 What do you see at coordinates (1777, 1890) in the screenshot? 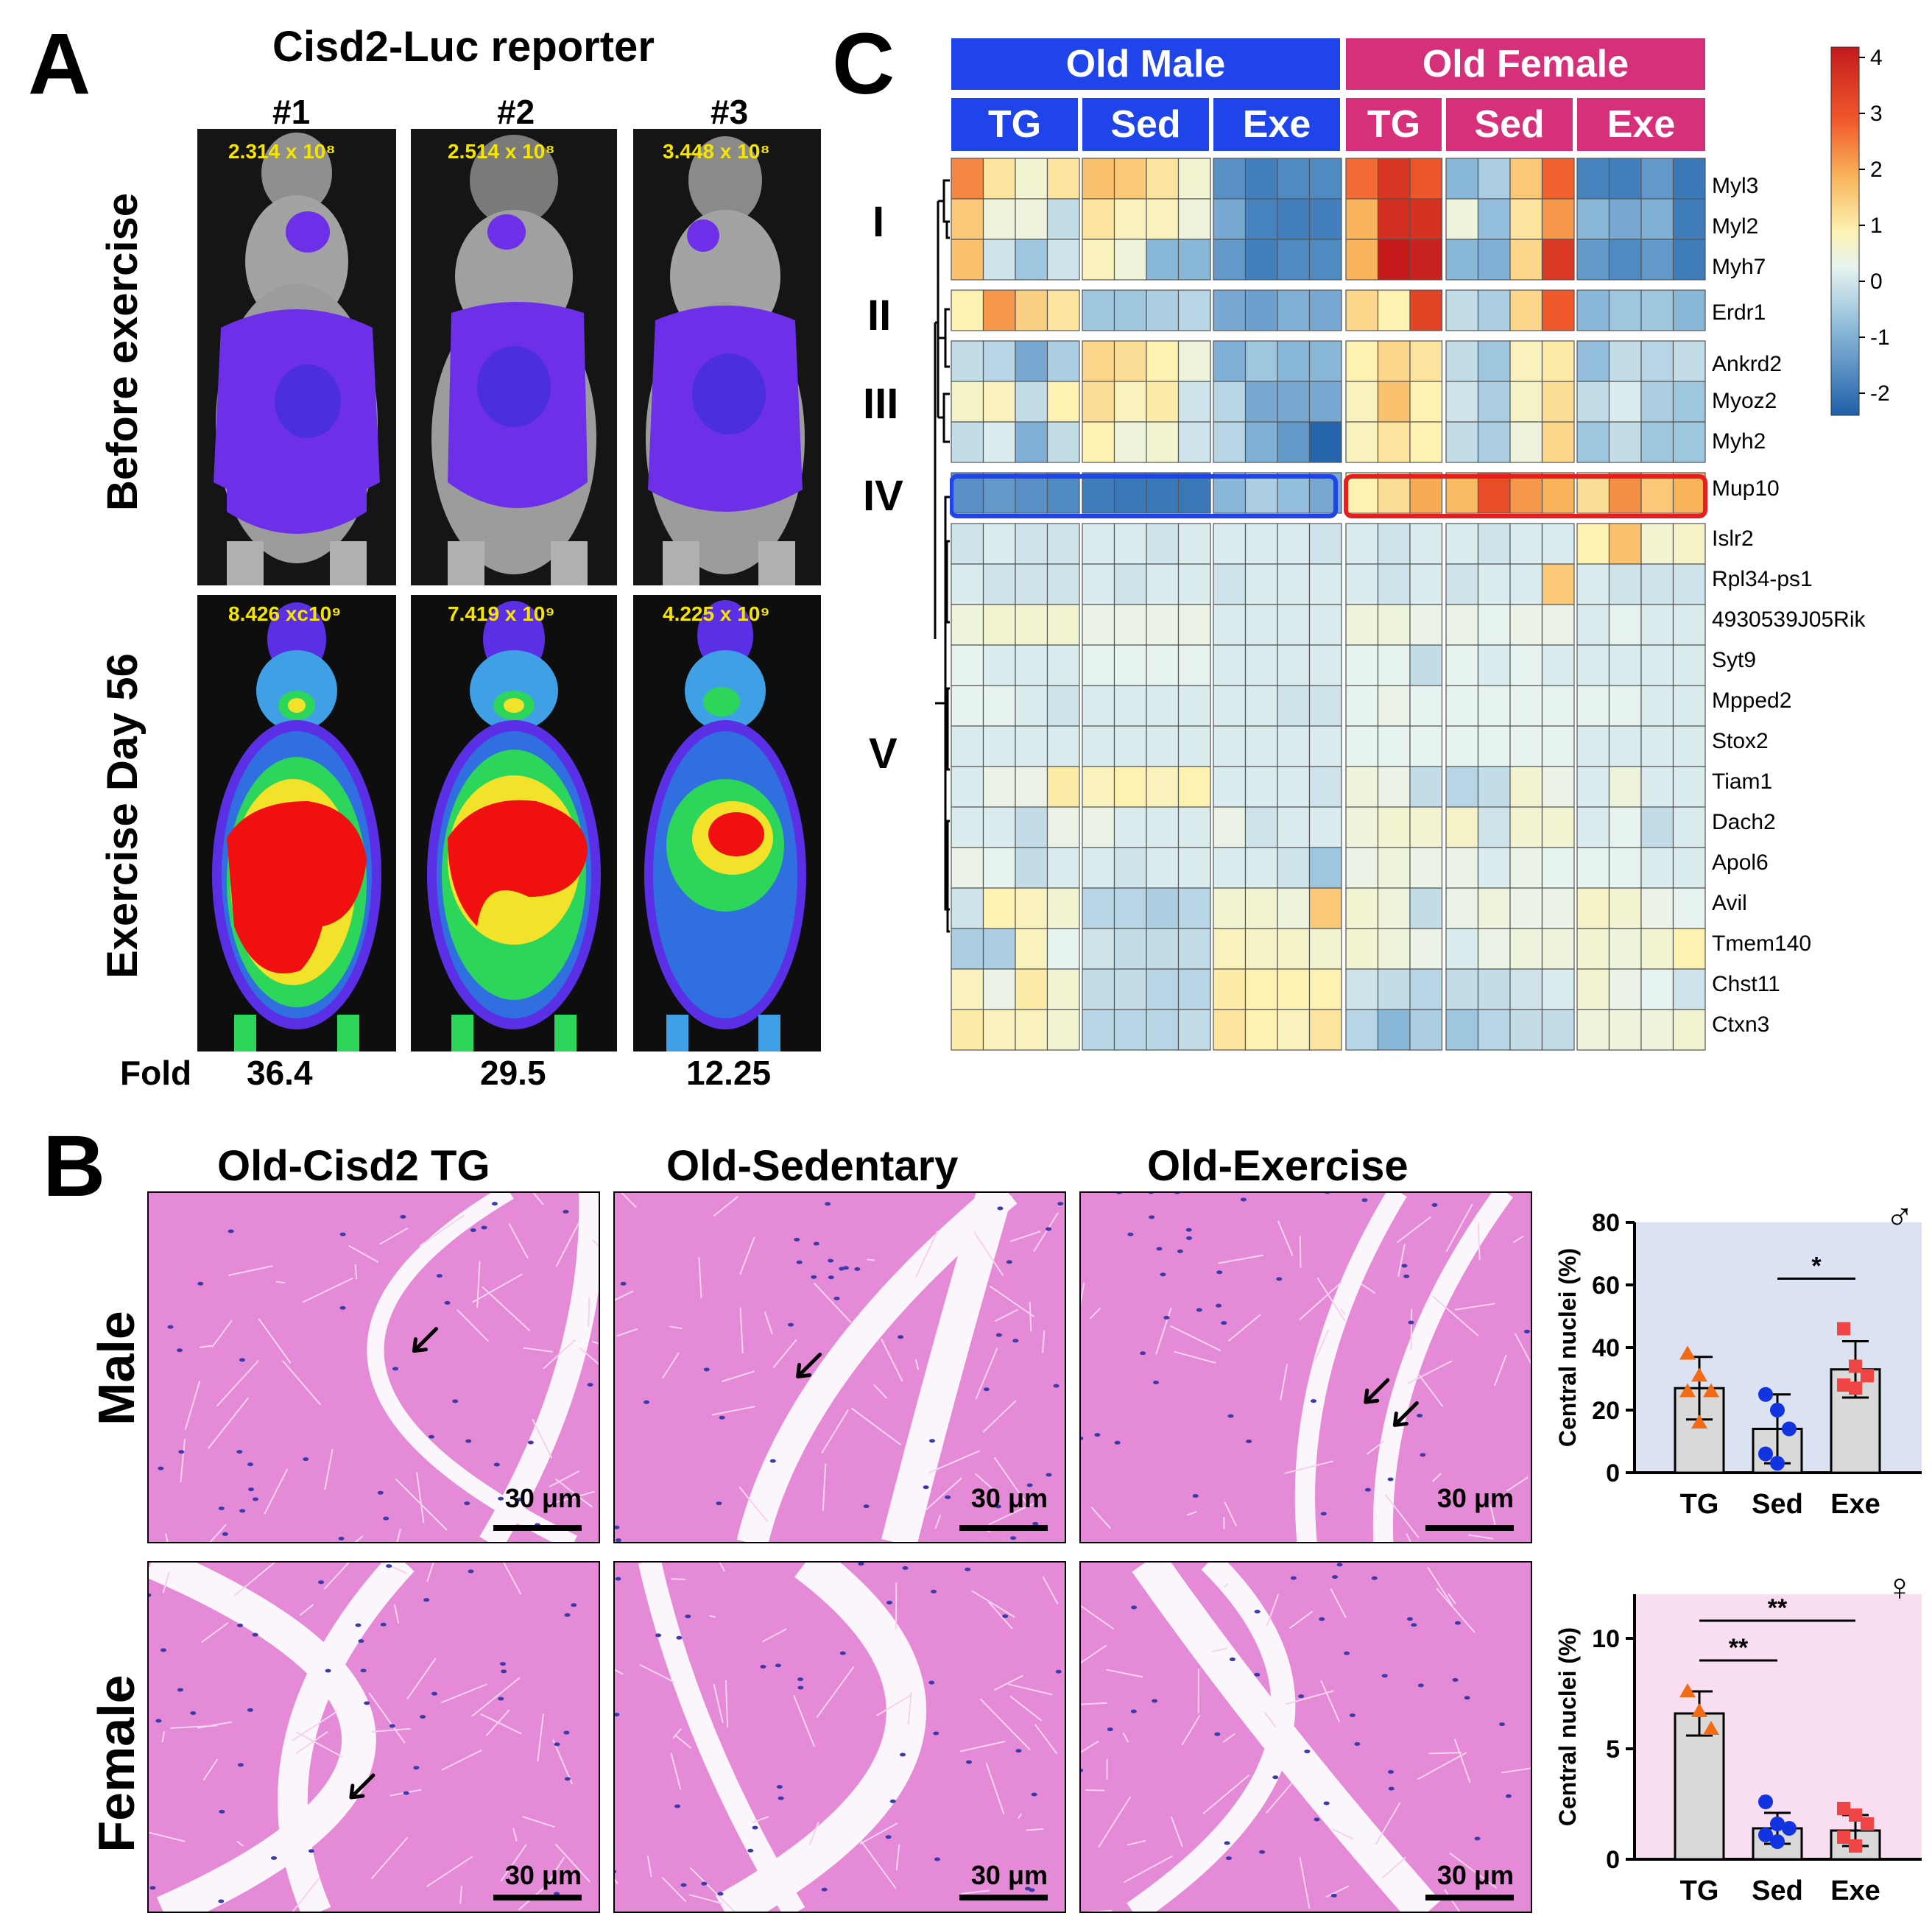
I see `x-tick-label: Sed` at bounding box center [1777, 1890].